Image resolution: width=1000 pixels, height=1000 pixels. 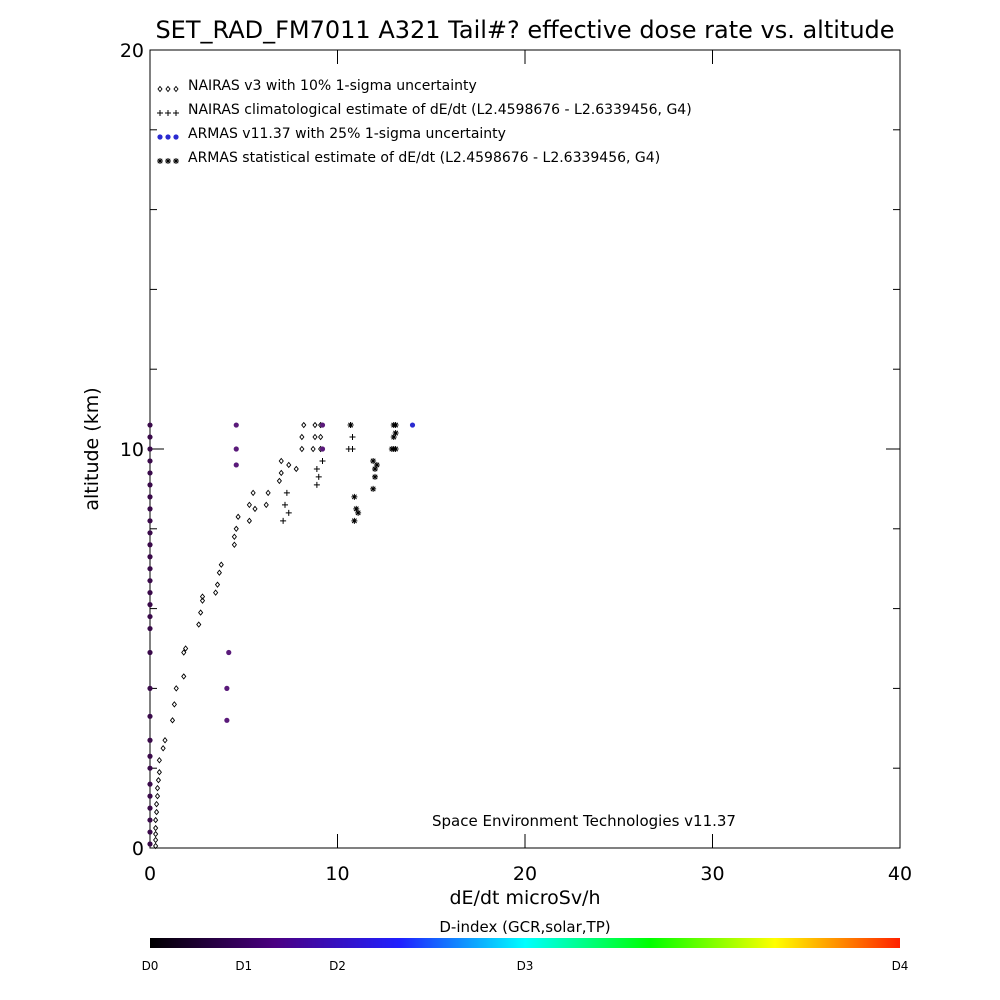 I want to click on credit-annotation: Space Environment Technologies v11.37, so click(x=584, y=821).